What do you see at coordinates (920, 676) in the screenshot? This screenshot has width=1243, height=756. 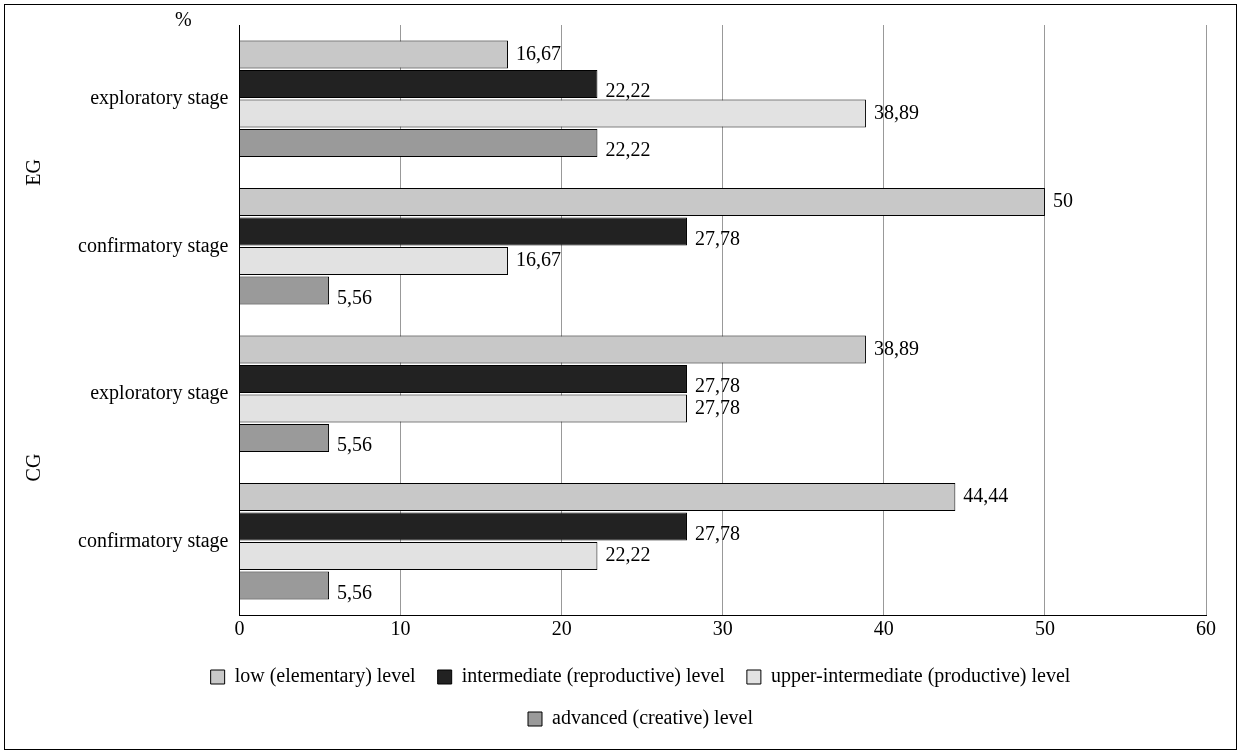 I see `legend-label: upper-intermediate (productive) level` at bounding box center [920, 676].